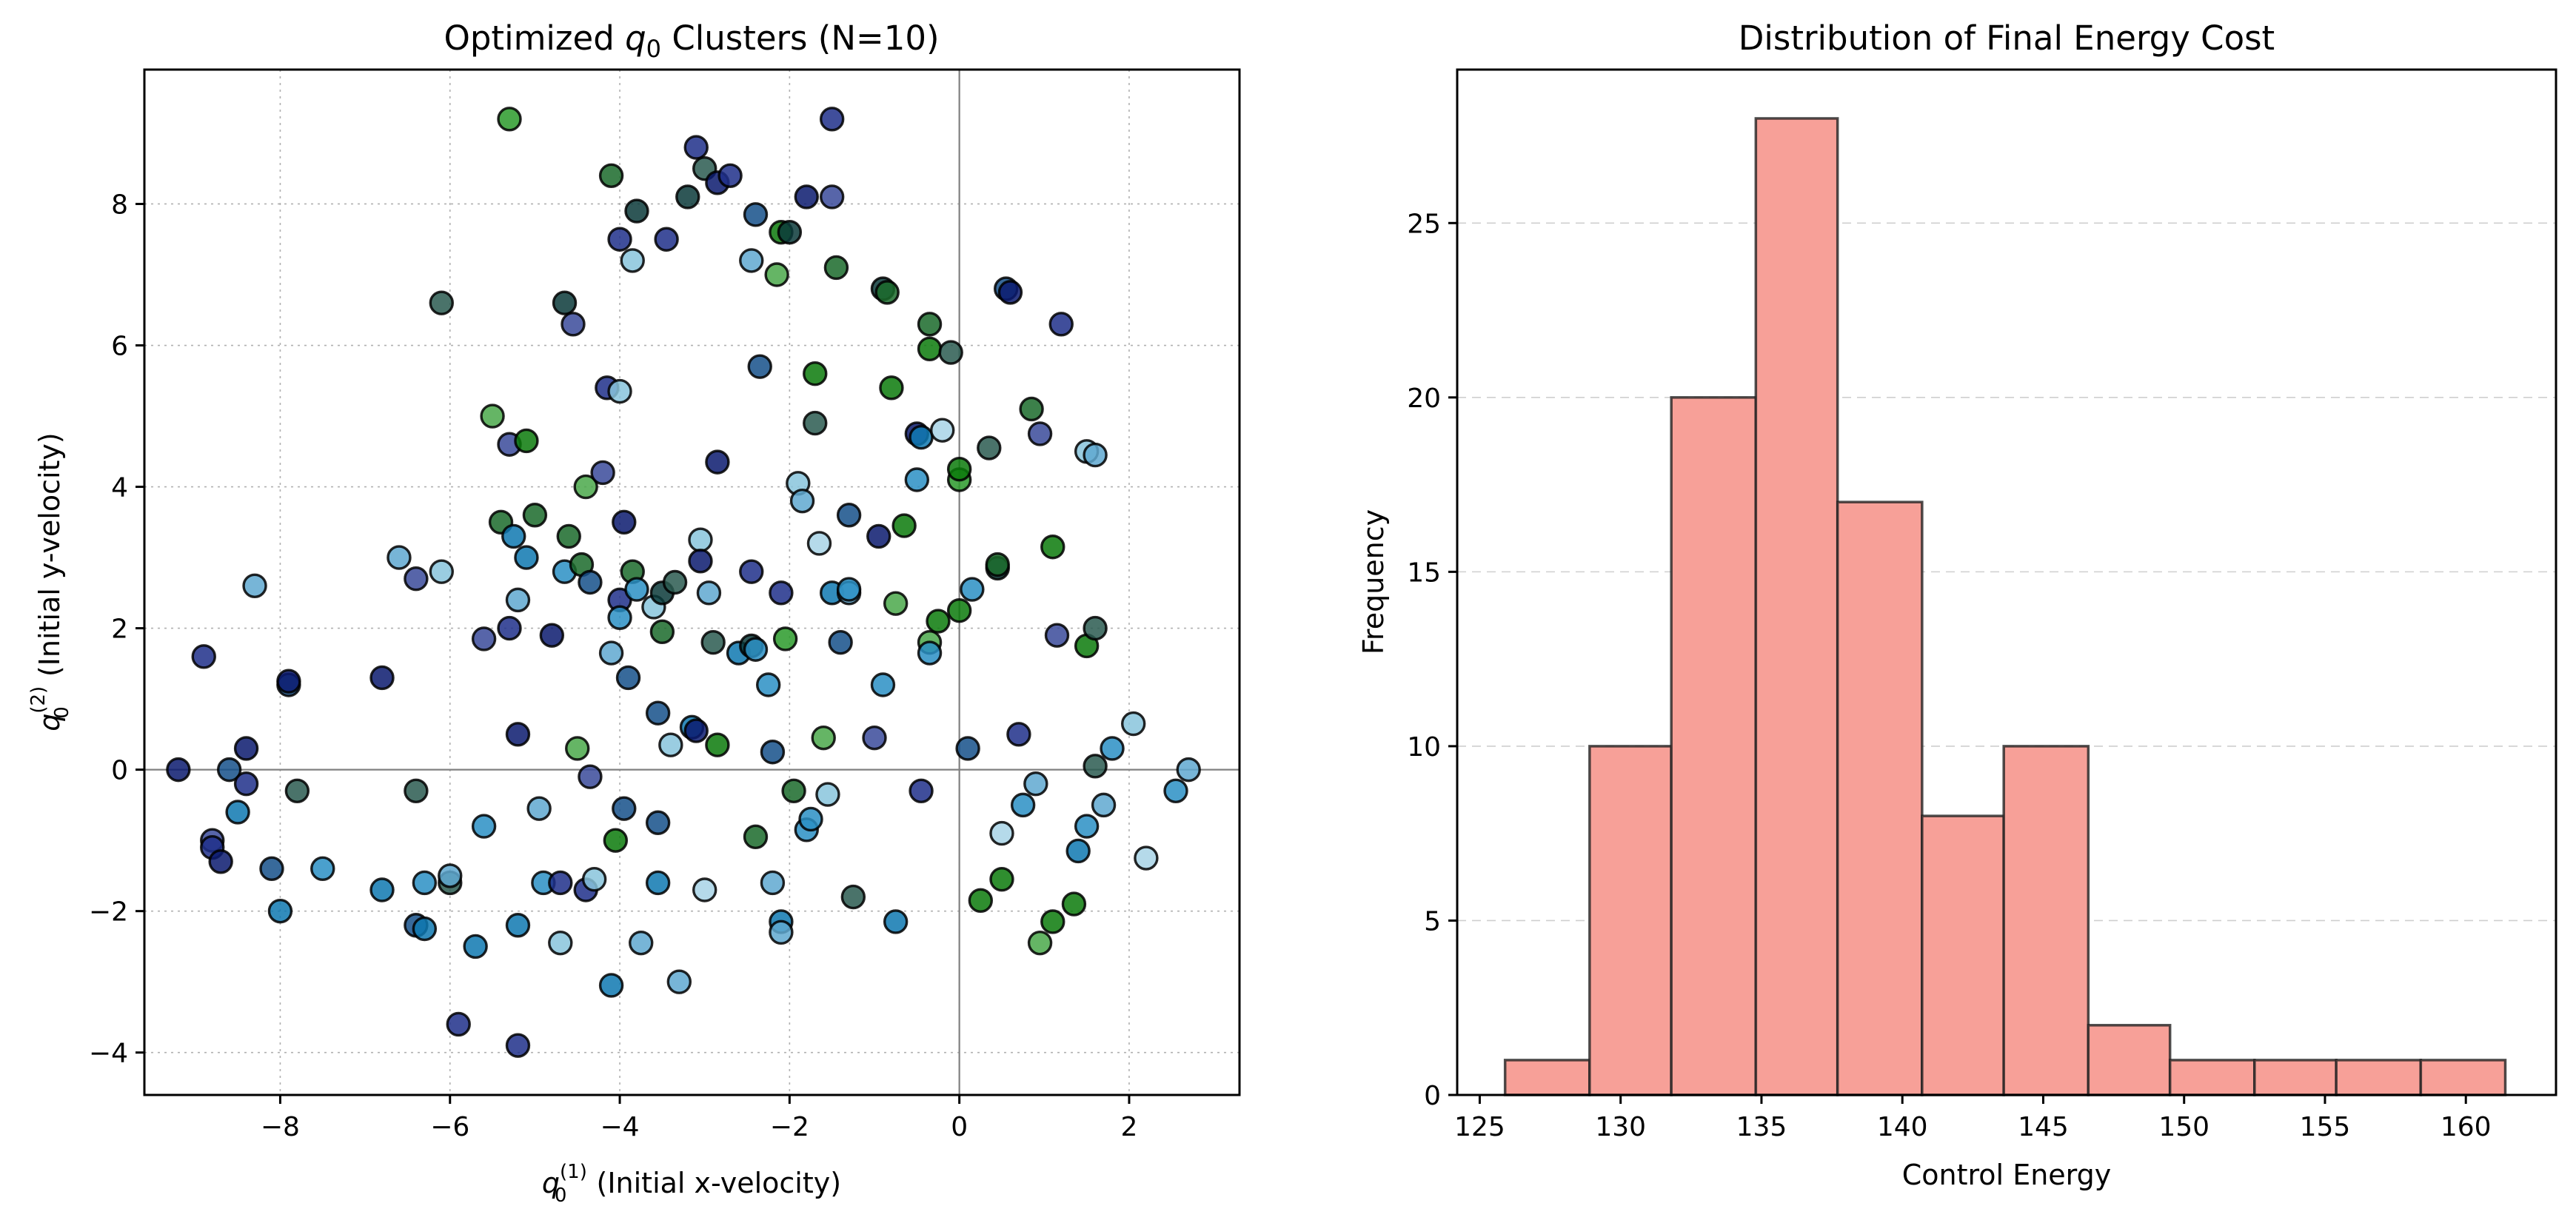  What do you see at coordinates (2466, 1127) in the screenshot?
I see `histogram-x-tick-label: 160` at bounding box center [2466, 1127].